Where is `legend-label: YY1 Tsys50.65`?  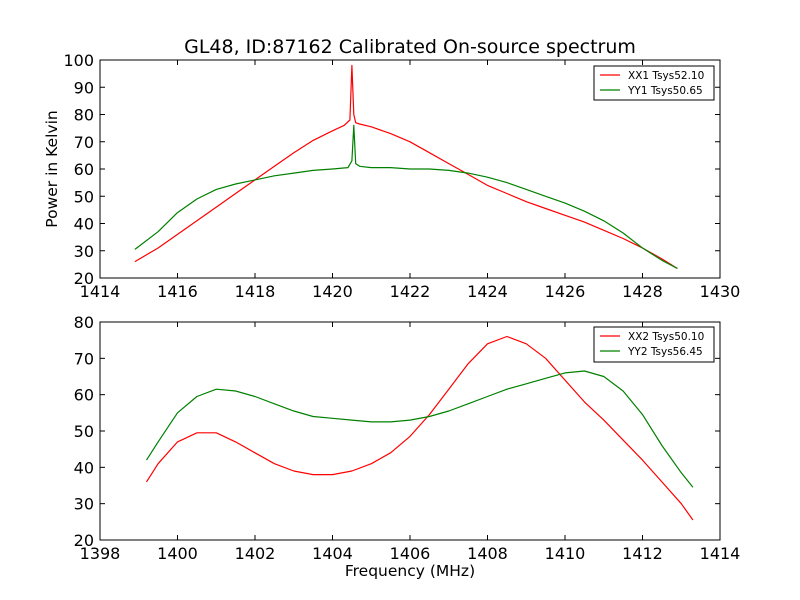
legend-label: YY1 Tsys50.65 is located at coordinates (665, 91).